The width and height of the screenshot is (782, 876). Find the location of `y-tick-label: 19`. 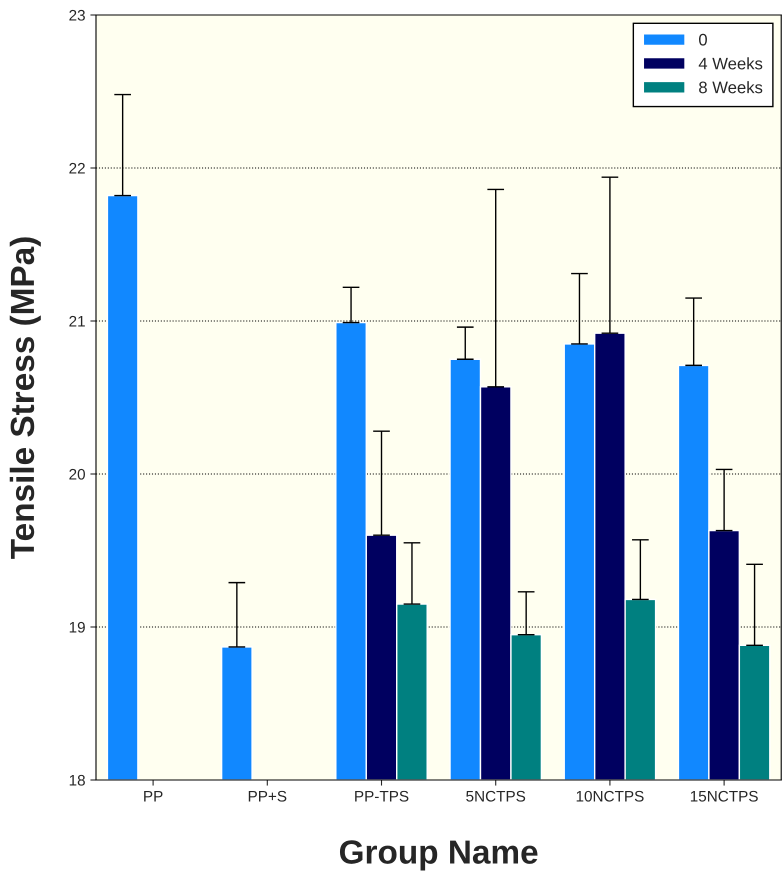

y-tick-label: 19 is located at coordinates (77, 627).